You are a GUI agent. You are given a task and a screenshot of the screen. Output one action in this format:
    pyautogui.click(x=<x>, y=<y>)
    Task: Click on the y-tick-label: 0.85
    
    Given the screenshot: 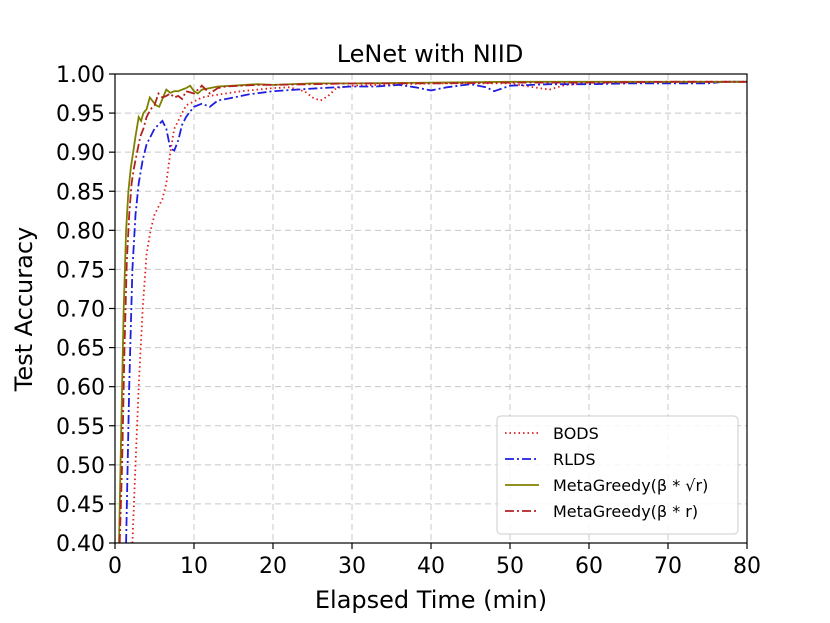 What is the action you would take?
    pyautogui.click(x=80, y=192)
    